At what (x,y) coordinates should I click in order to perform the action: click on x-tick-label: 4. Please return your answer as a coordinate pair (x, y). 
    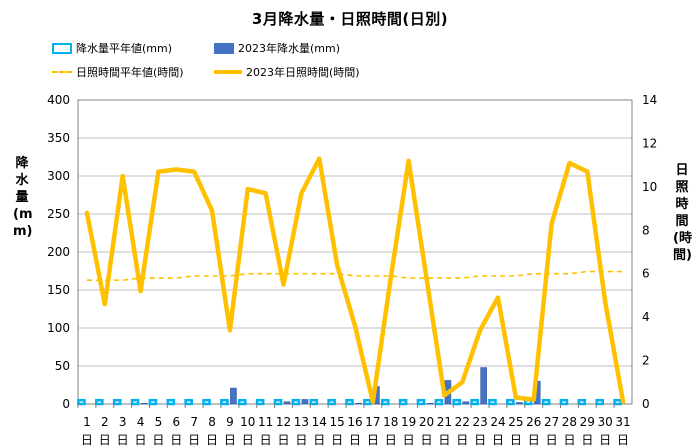
    Looking at the image, I should click on (141, 422).